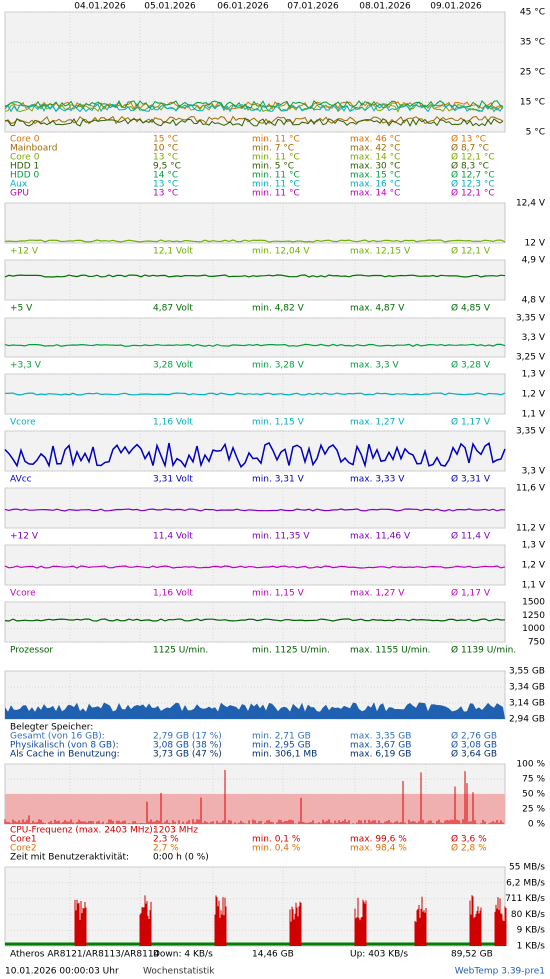 The image size is (550, 979). I want to click on stat-cell: Mainboard, so click(33, 149).